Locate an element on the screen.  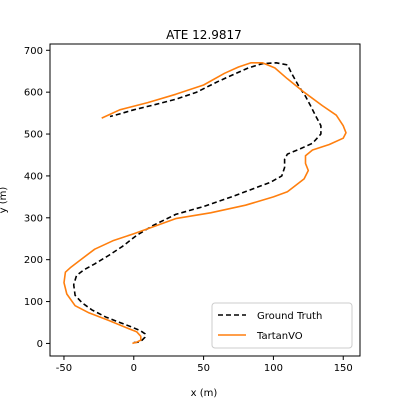
y-axis-label: y (m) is located at coordinates (4, 200).